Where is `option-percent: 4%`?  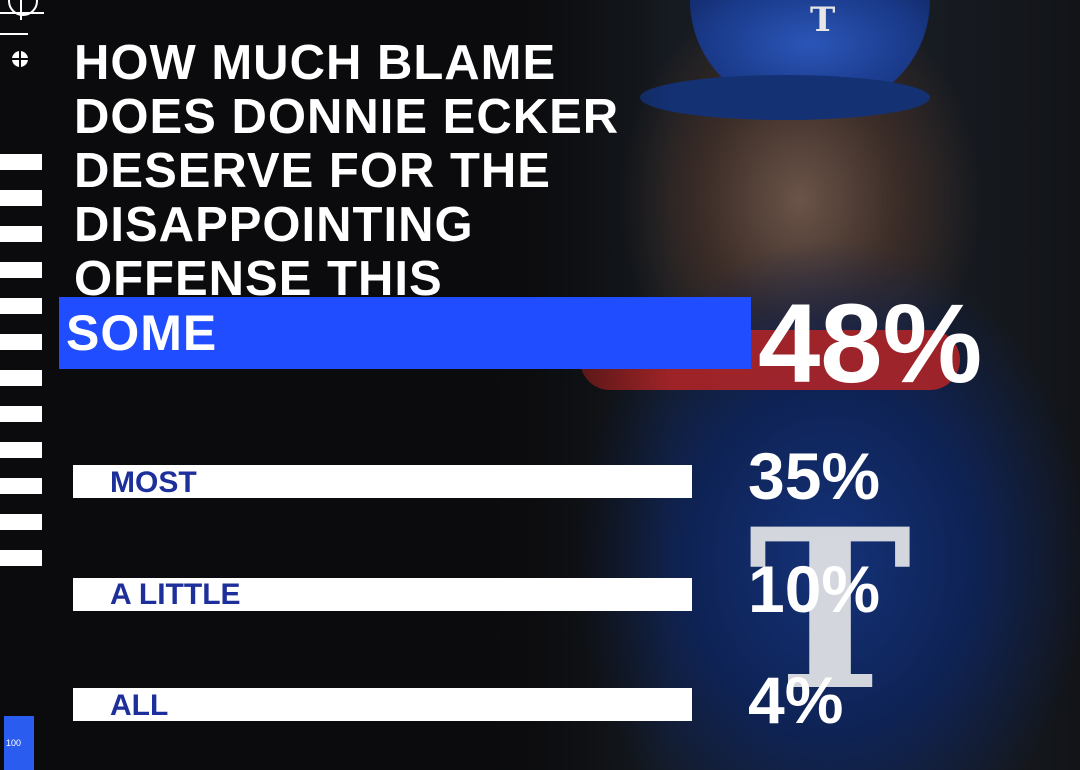 option-percent: 4% is located at coordinates (796, 700).